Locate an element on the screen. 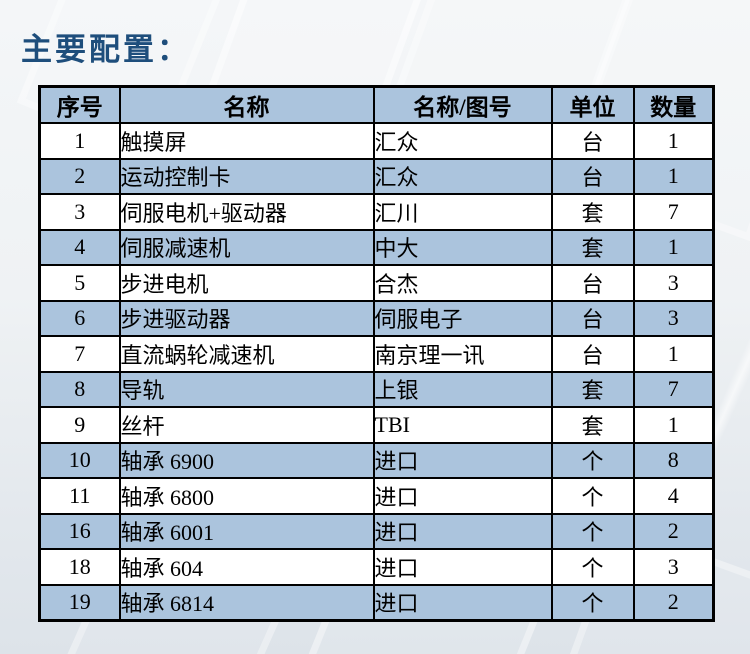 This screenshot has height=654, width=750. table-row: 9 丝杆 TBI 套 1 is located at coordinates (376, 425).